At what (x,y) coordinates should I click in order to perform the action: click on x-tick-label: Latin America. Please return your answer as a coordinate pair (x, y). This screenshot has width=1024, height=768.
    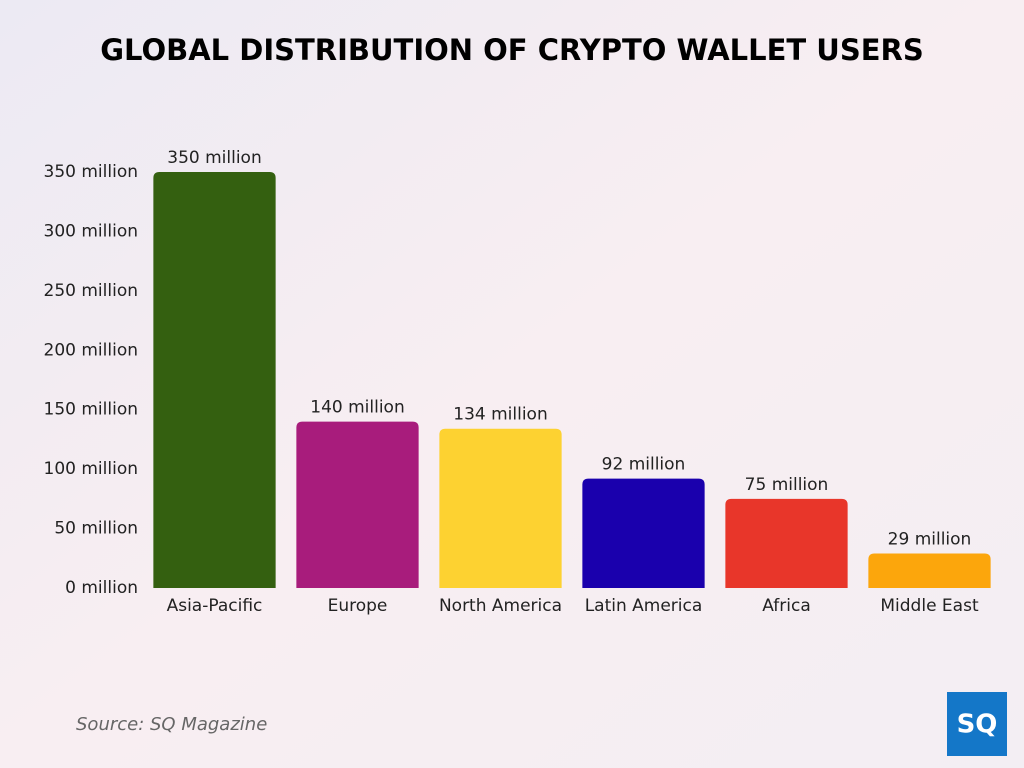
    Looking at the image, I should click on (644, 606).